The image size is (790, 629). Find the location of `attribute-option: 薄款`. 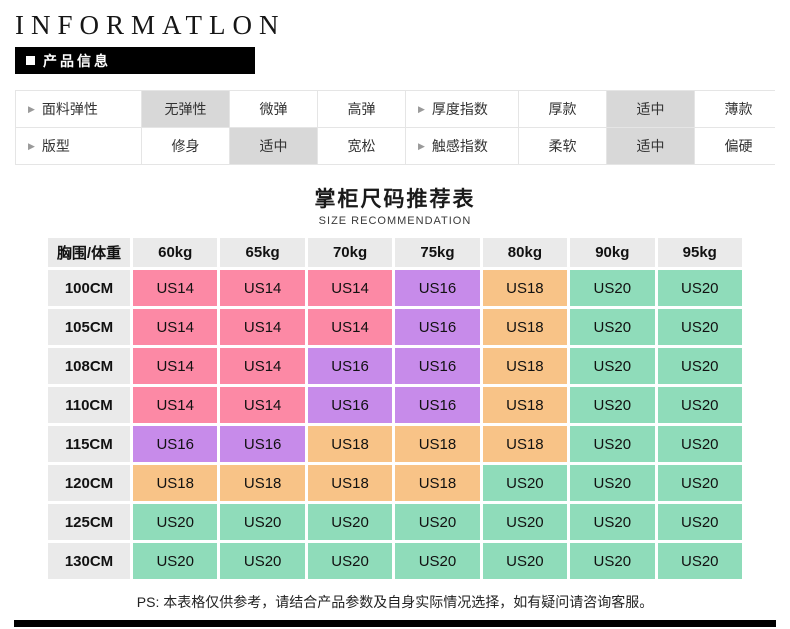

attribute-option: 薄款 is located at coordinates (738, 109).